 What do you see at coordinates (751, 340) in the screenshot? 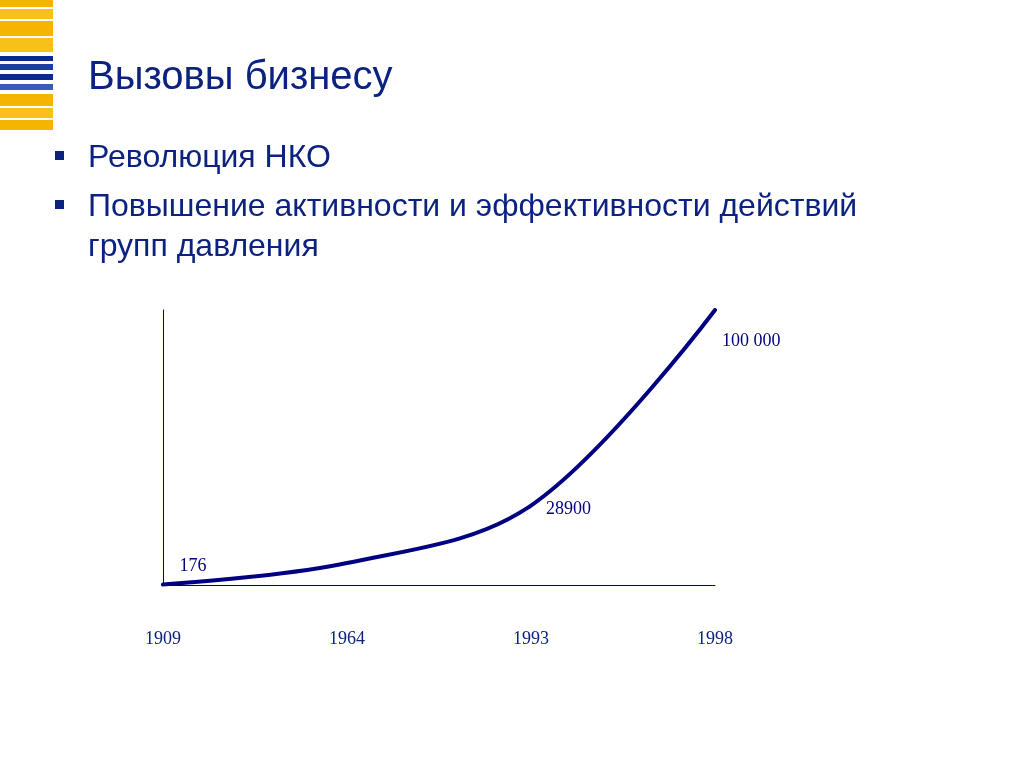
I see `data-label: 100 000` at bounding box center [751, 340].